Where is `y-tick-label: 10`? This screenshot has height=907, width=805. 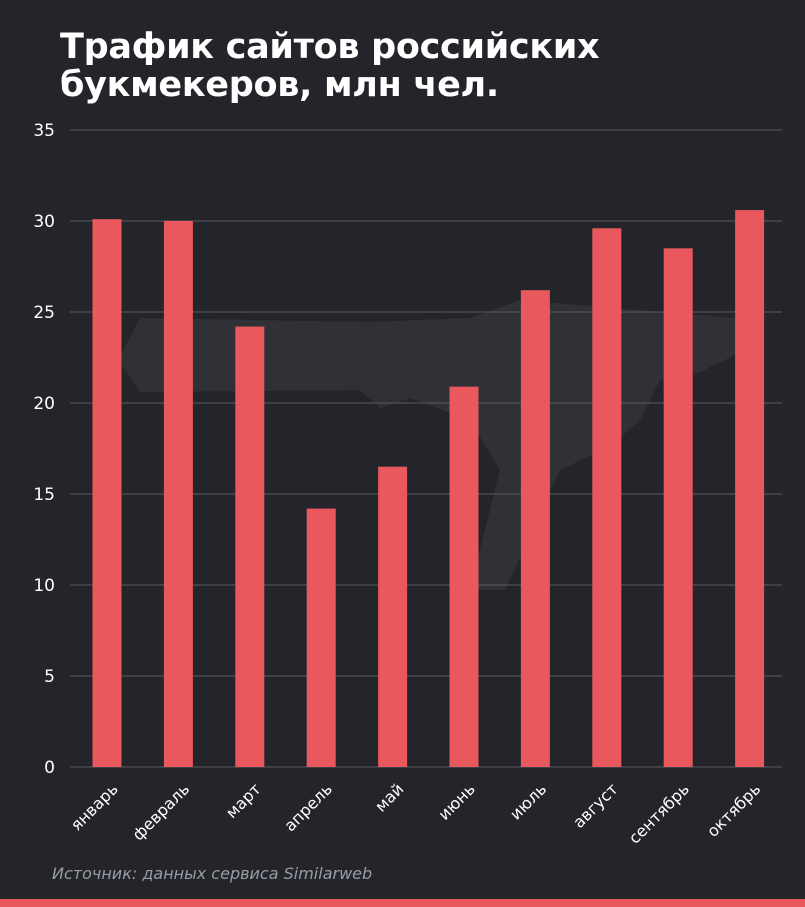 y-tick-label: 10 is located at coordinates (44, 586).